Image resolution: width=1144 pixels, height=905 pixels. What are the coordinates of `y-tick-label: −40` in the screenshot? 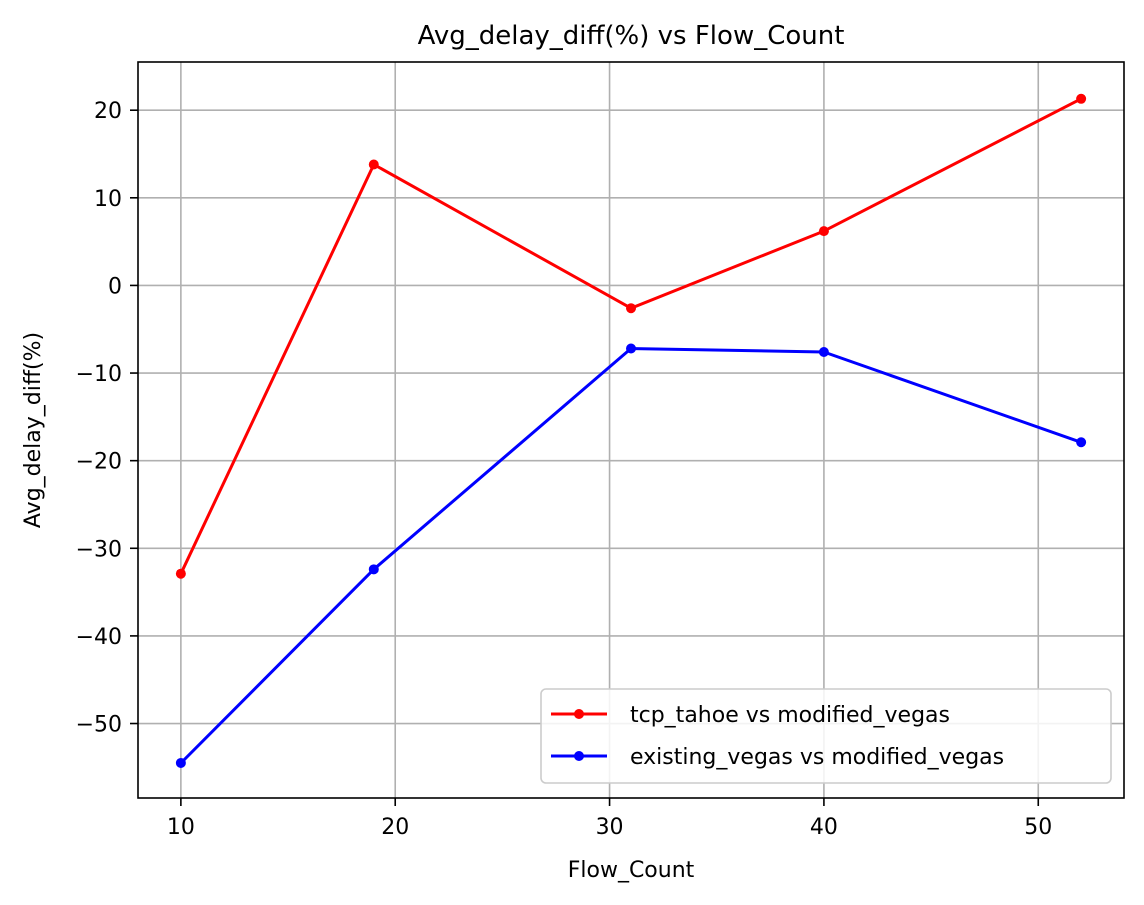 It's located at (99, 637).